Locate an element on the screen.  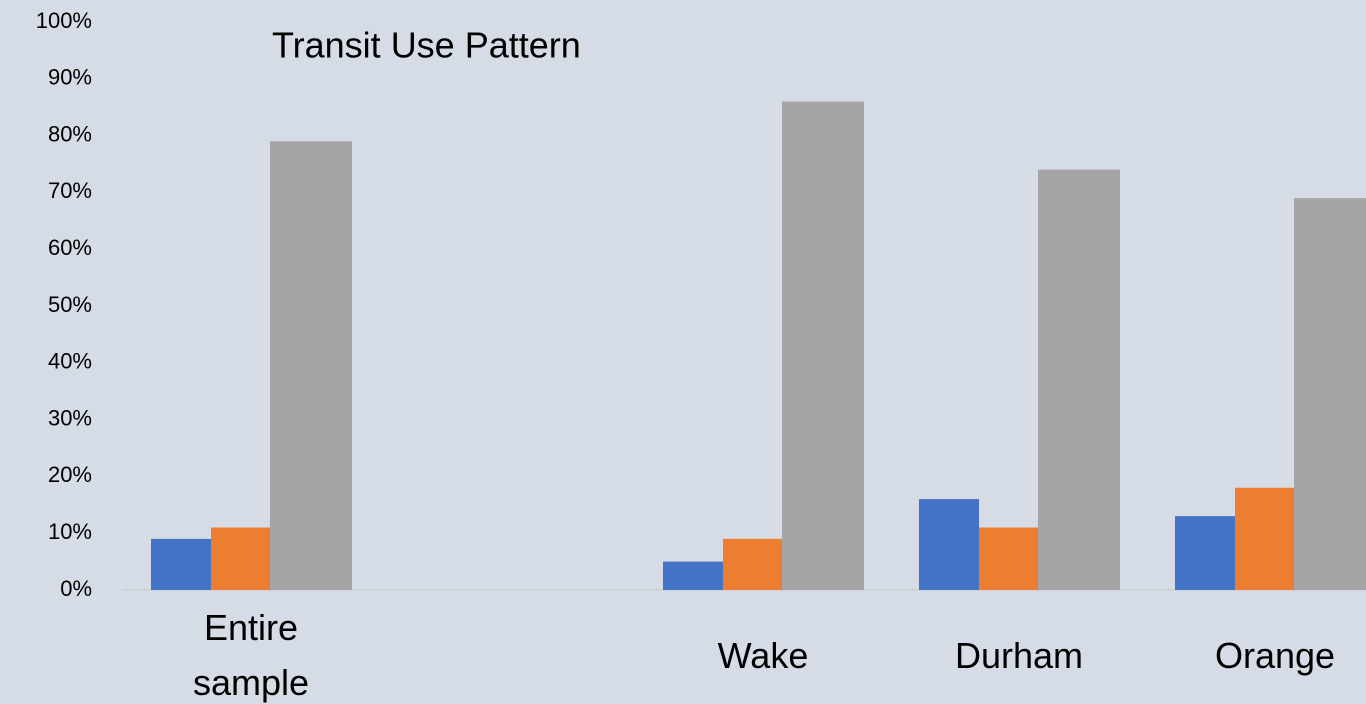
y-tick-label: 40% is located at coordinates (70, 361).